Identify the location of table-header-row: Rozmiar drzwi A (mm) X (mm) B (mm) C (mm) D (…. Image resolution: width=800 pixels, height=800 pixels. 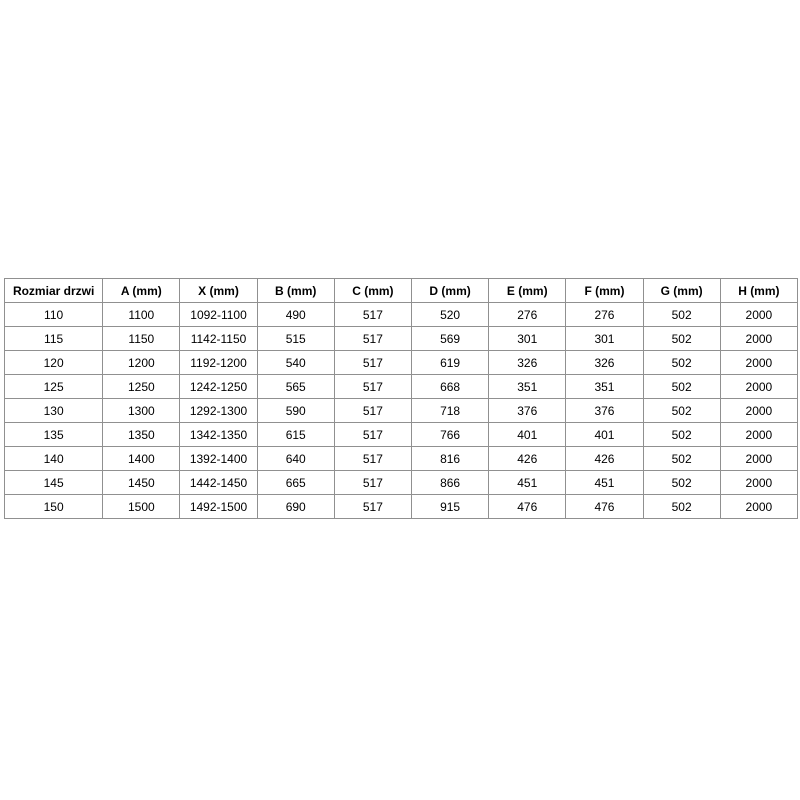
(401, 290).